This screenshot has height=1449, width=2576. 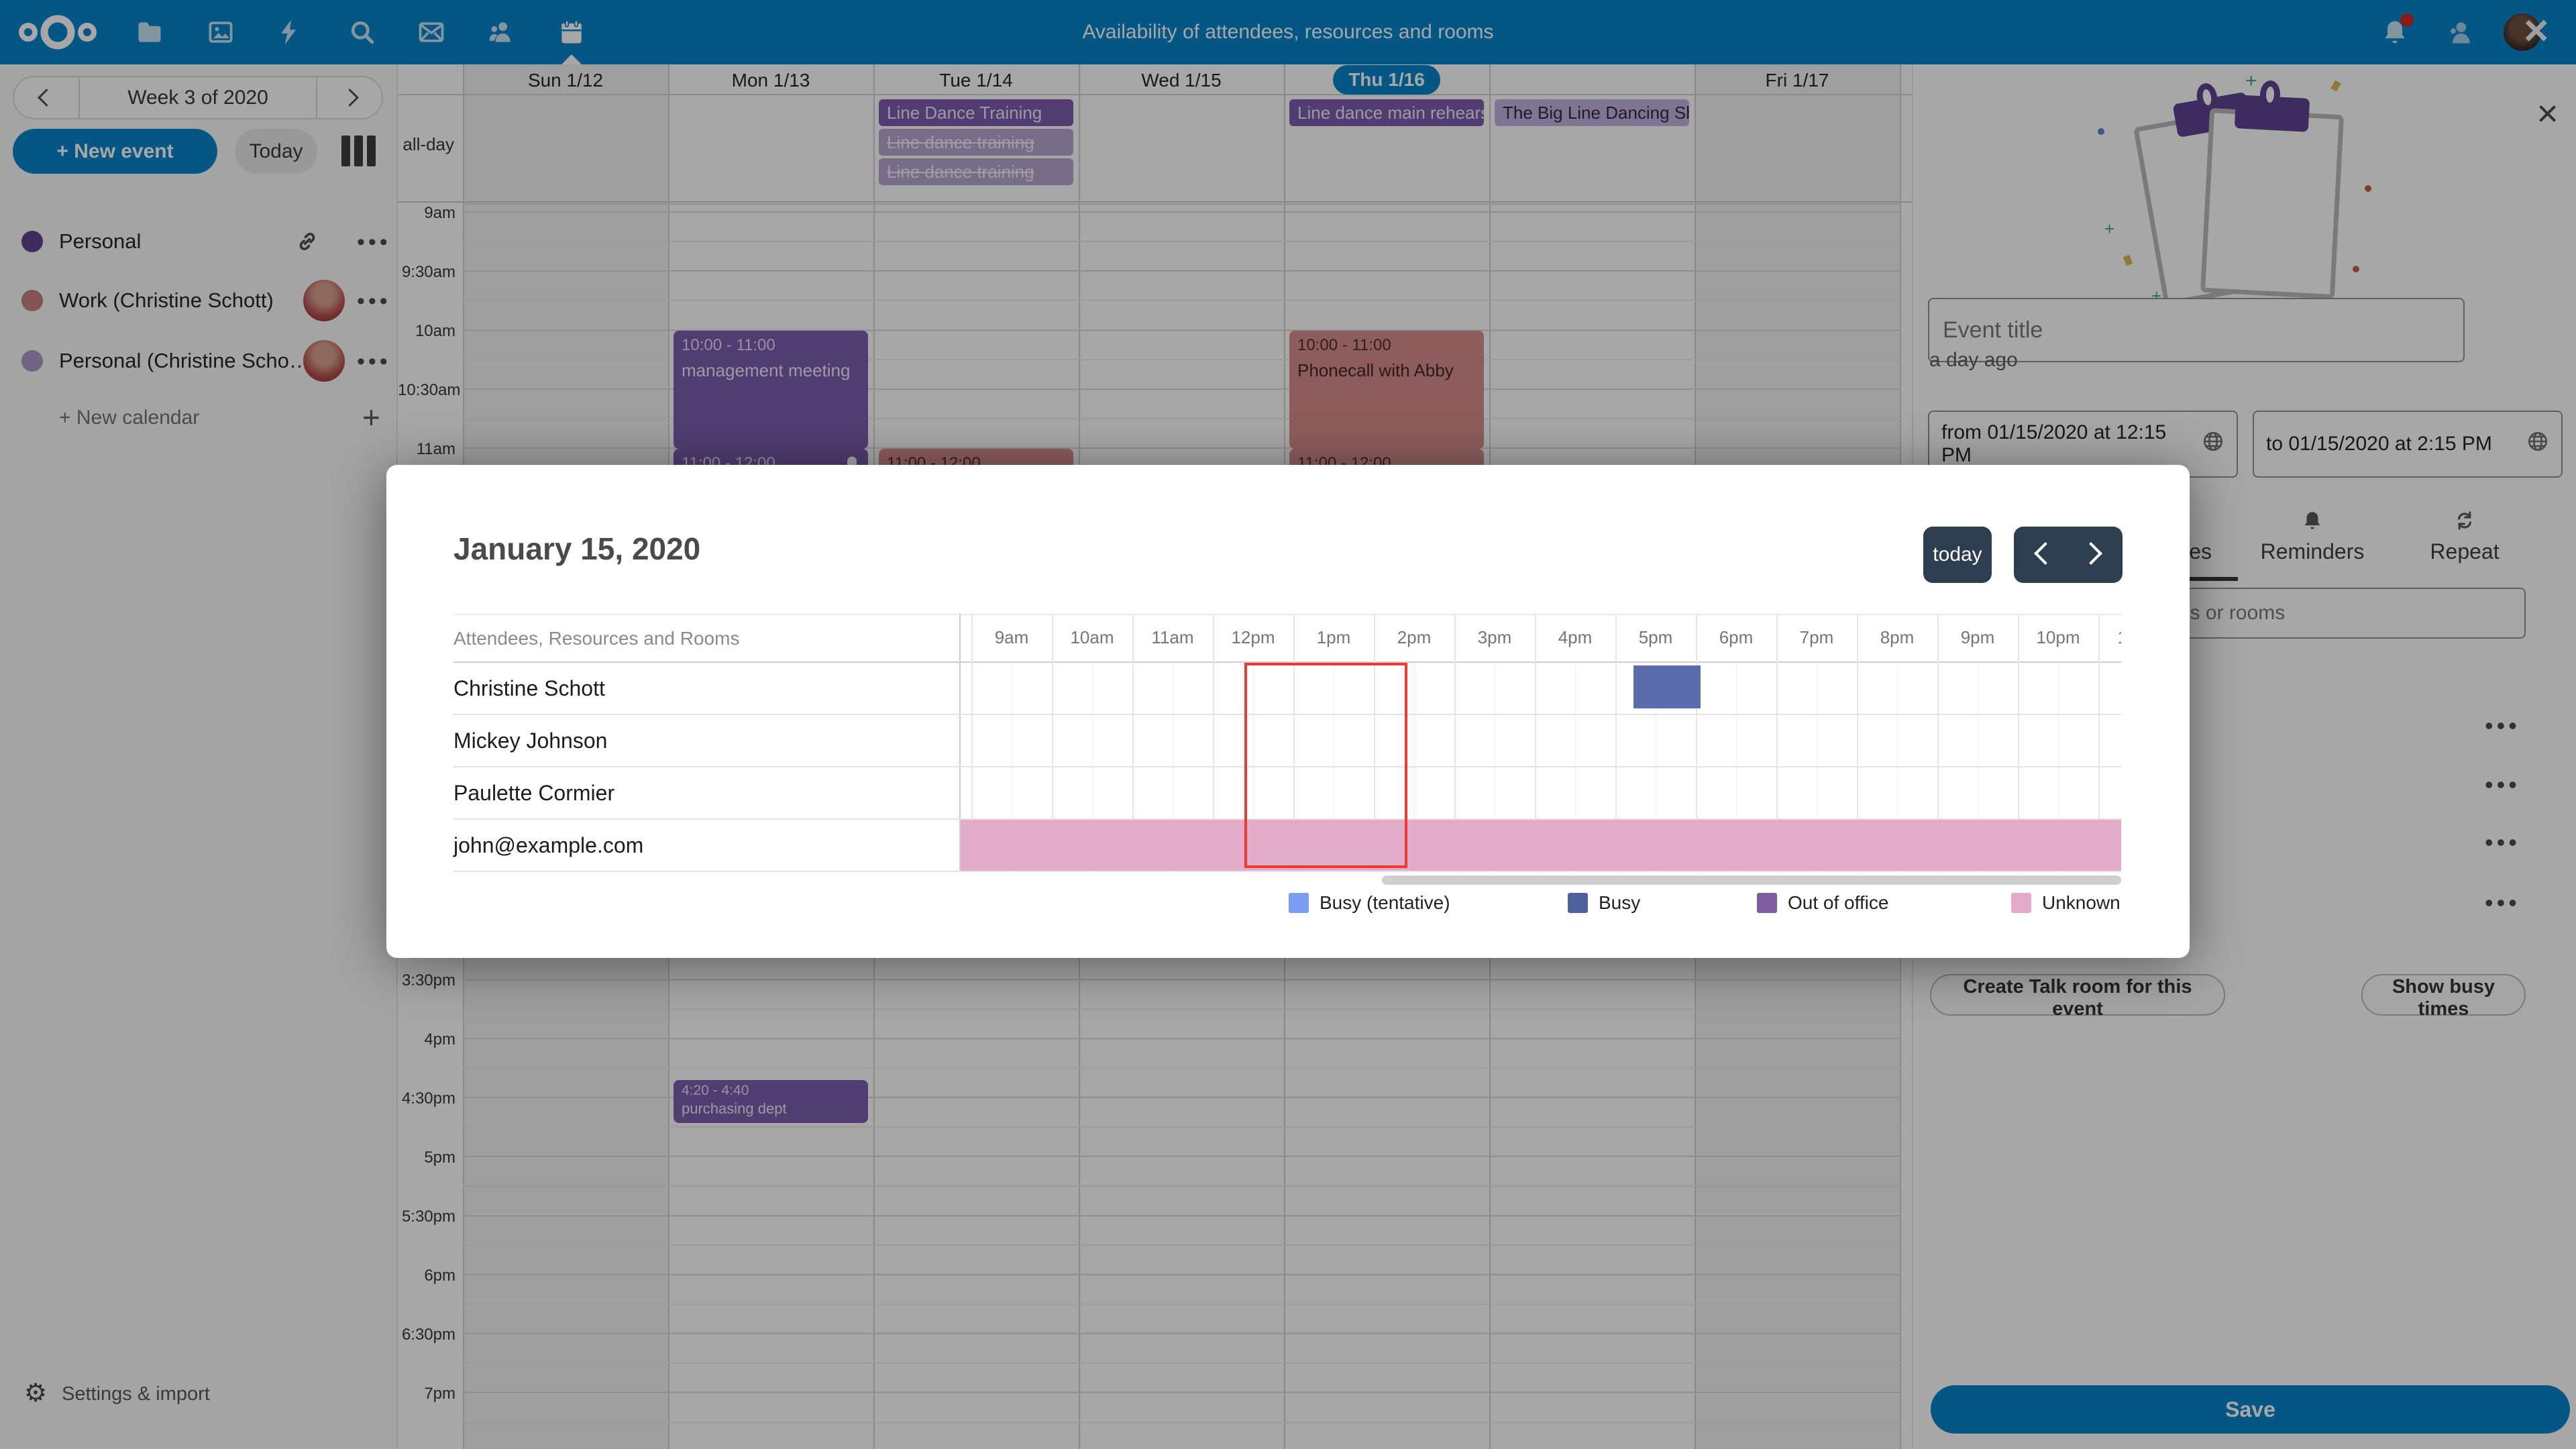 I want to click on hour-label: 2pm, so click(x=1414, y=637).